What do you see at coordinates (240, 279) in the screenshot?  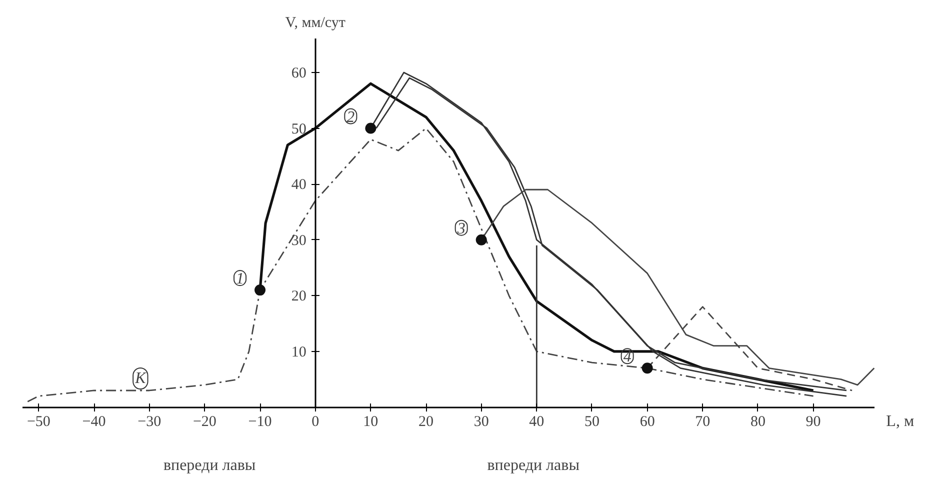 I see `annotation: 1` at bounding box center [240, 279].